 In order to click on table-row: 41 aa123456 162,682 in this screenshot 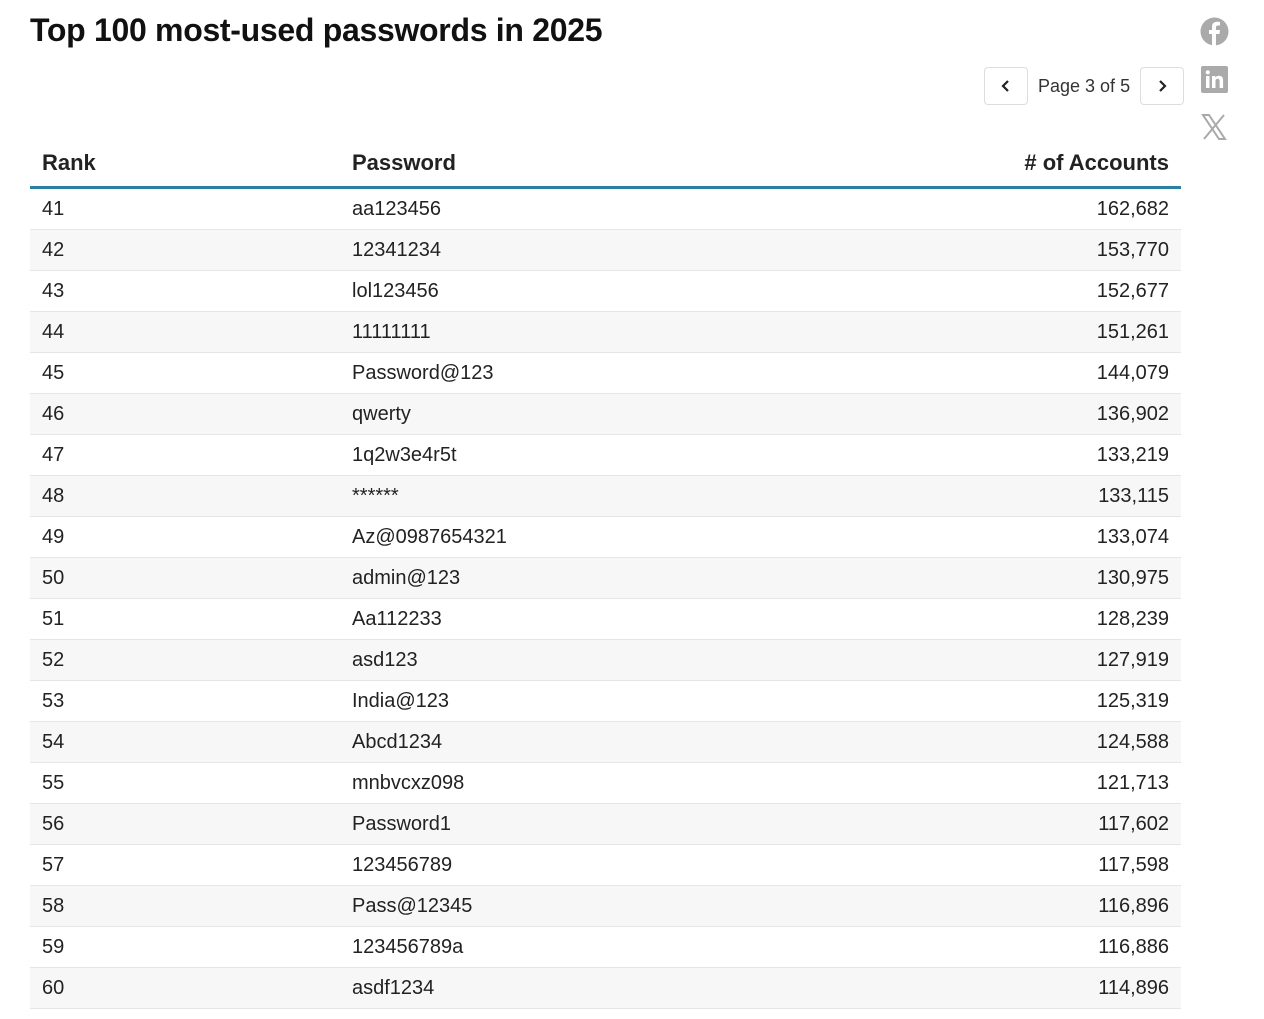, I will do `click(605, 208)`.